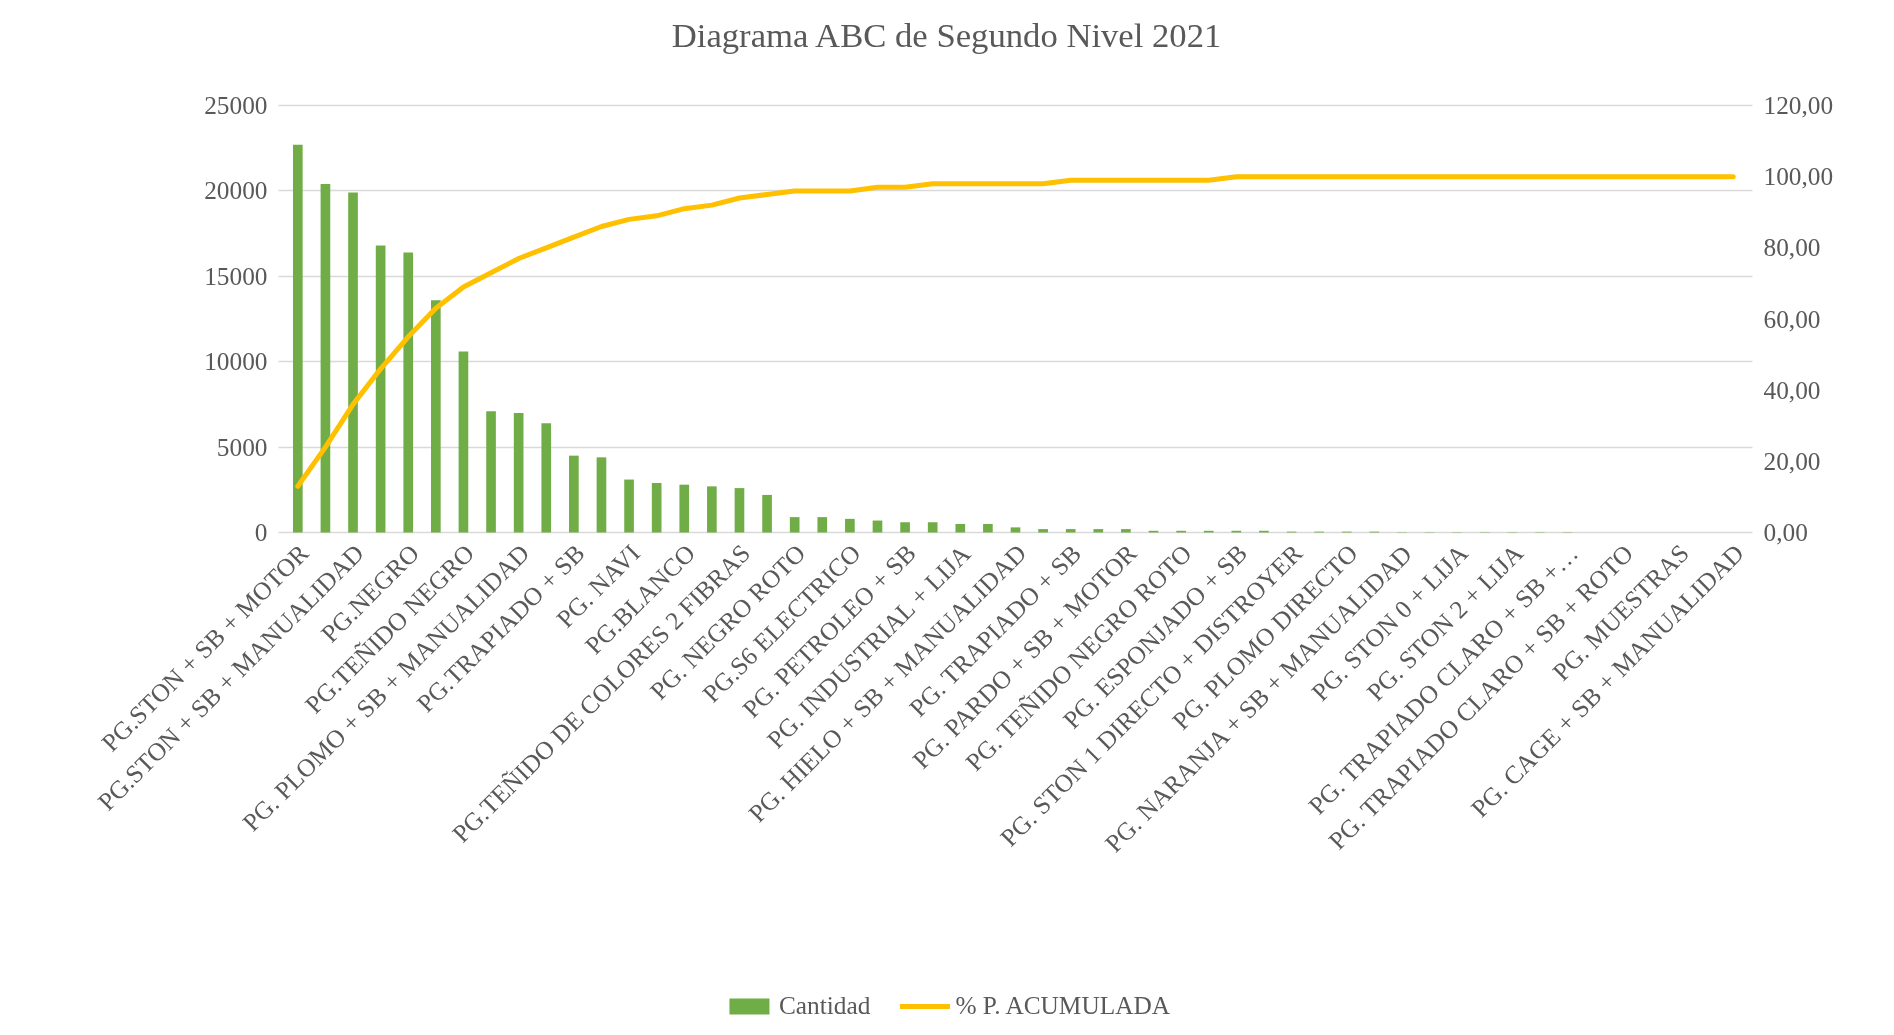 The height and width of the screenshot is (1035, 1894). Describe the element at coordinates (242, 446) in the screenshot. I see `y-tick-label: 5000` at that location.